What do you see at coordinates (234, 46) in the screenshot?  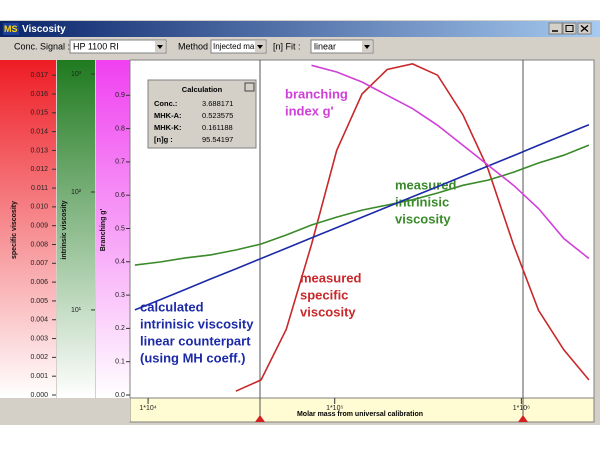 I see `method-value: Injected ma` at bounding box center [234, 46].